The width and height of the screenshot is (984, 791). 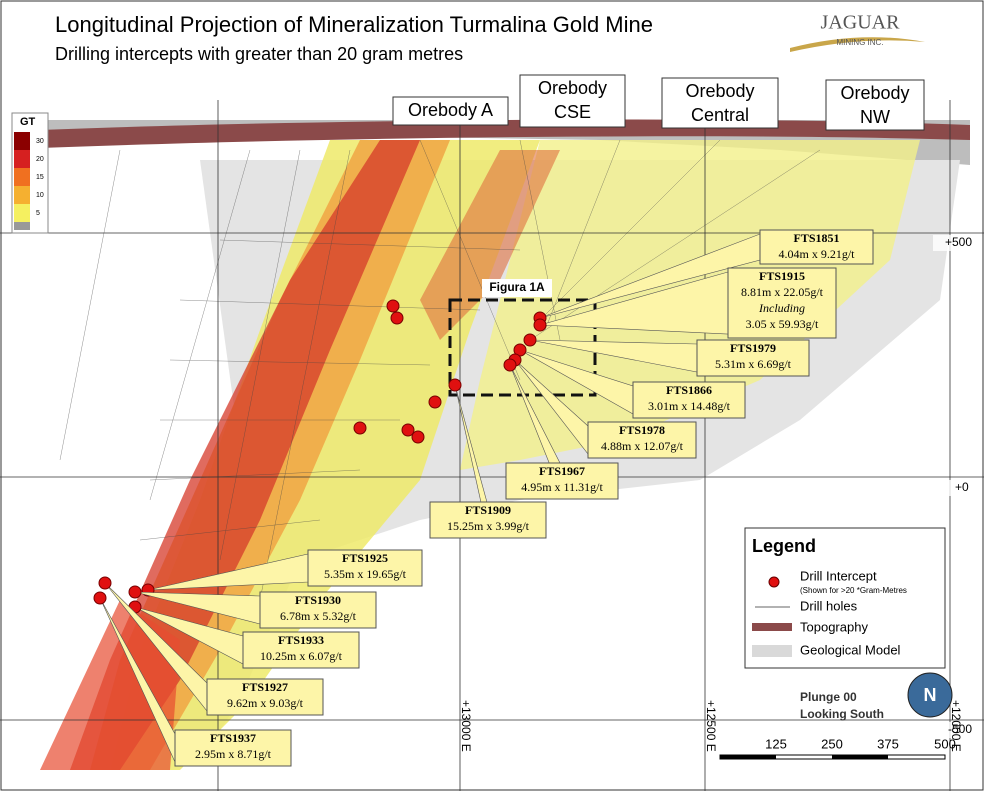 I want to click on intercept-value: 3.01m x 14.48g/t, so click(x=689, y=406).